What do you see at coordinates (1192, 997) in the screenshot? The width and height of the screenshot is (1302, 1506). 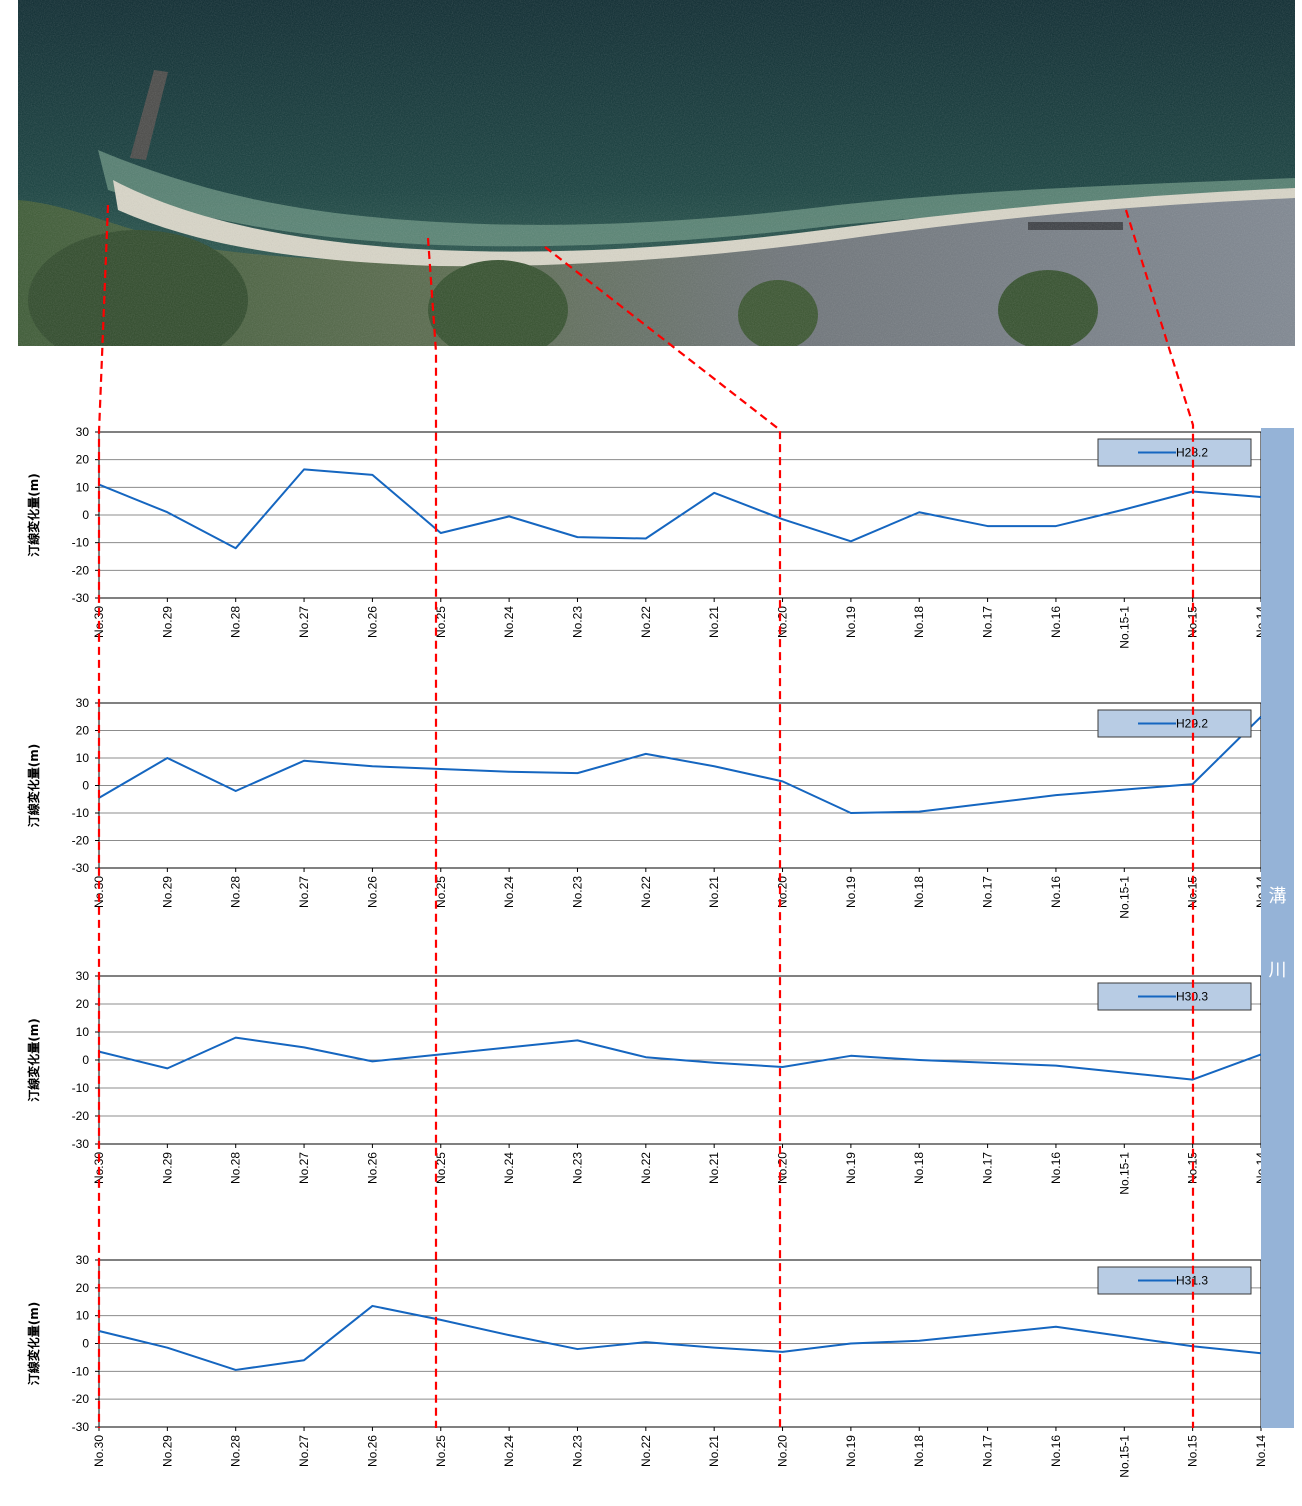 I see `legend-label: H30.3` at bounding box center [1192, 997].